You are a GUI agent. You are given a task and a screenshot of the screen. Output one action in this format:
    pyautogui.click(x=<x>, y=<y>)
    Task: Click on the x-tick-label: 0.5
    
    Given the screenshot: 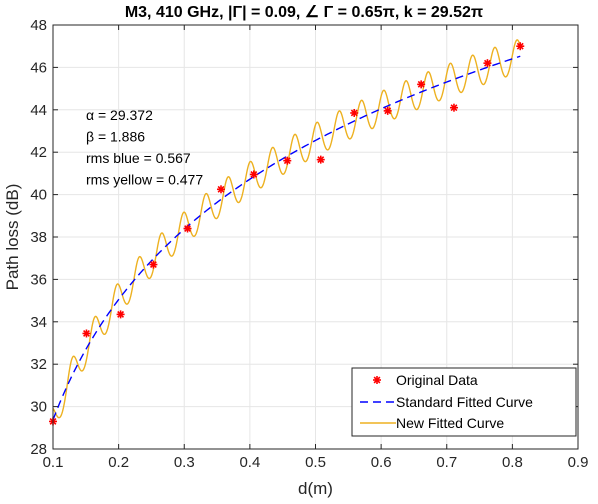 What is the action you would take?
    pyautogui.click(x=315, y=462)
    